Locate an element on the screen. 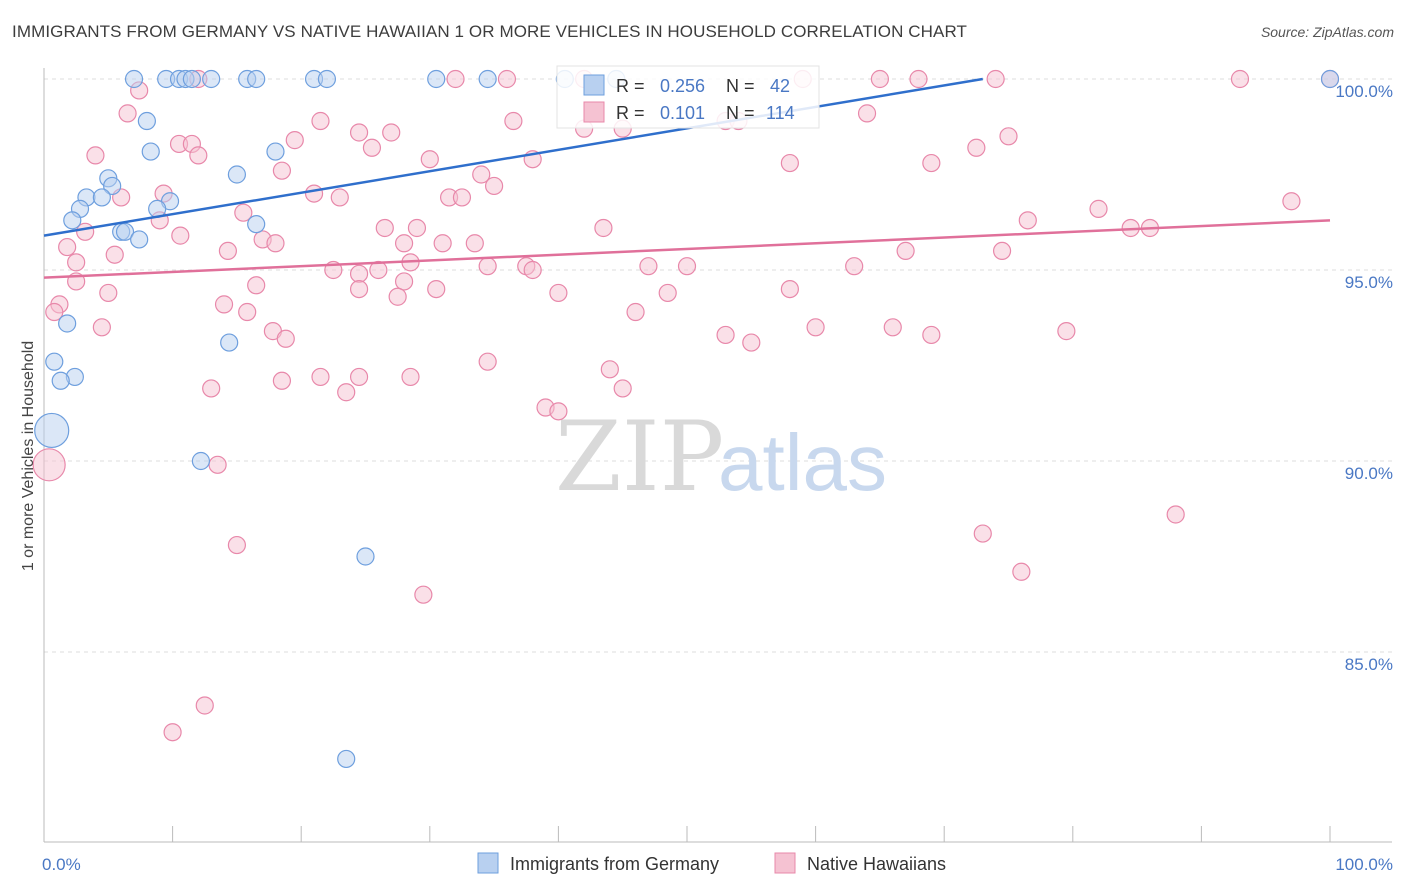 This screenshot has height=892, width=1406. stats-legend: R = 0.256 N = 42 R = 0.101 N = 114 is located at coordinates (688, 97).